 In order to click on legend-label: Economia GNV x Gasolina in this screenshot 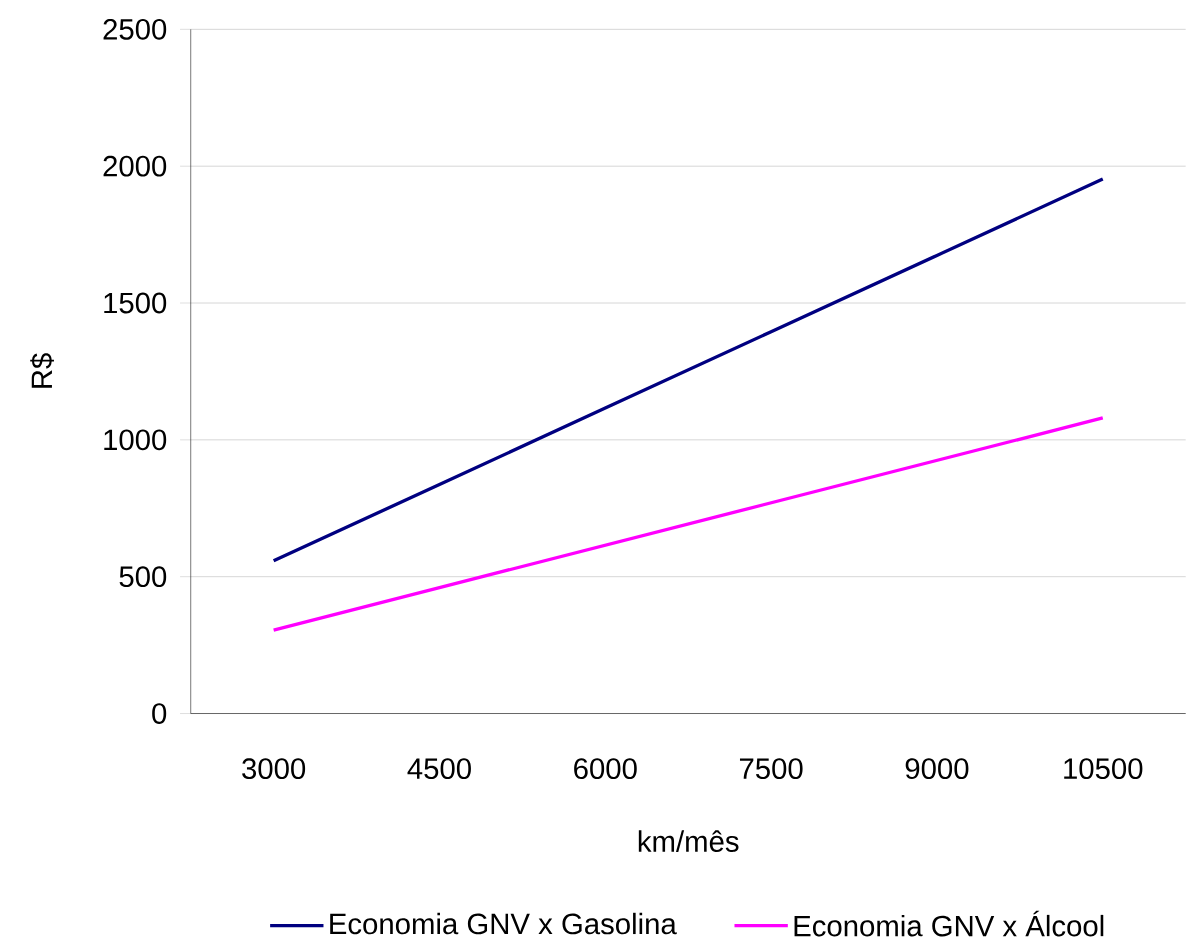, I will do `click(503, 923)`.